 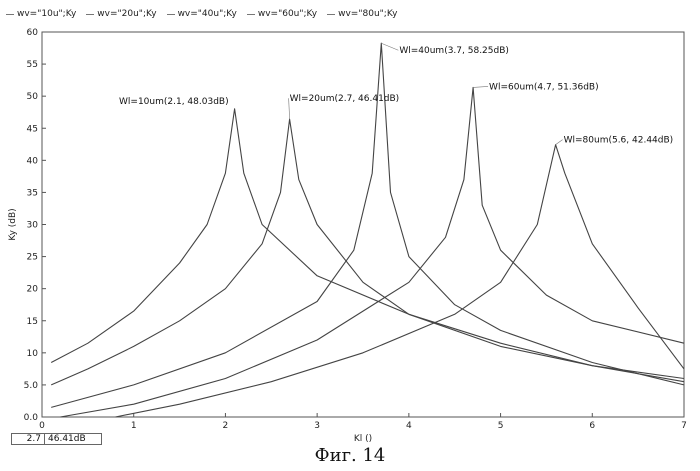 What do you see at coordinates (684, 426) in the screenshot?
I see `x-tick-label: 7` at bounding box center [684, 426].